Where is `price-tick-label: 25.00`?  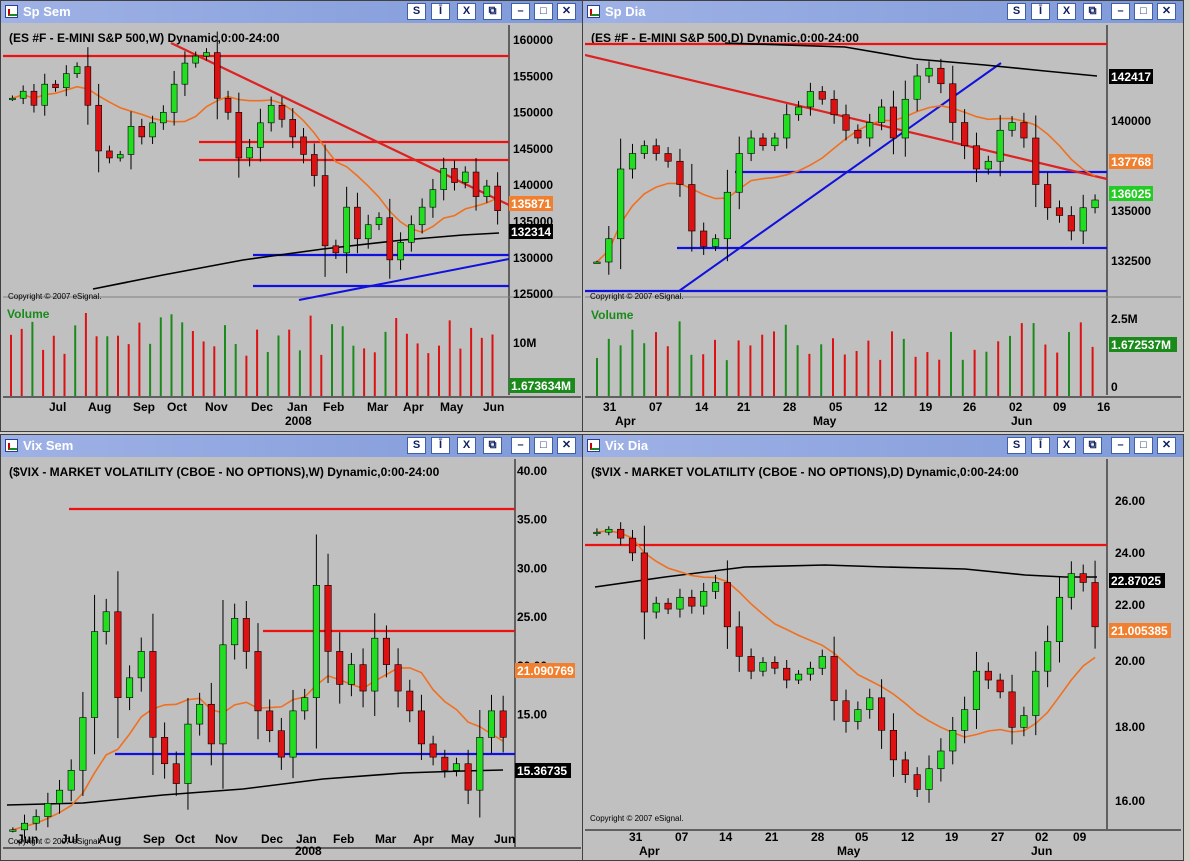 price-tick-label: 25.00 is located at coordinates (532, 617).